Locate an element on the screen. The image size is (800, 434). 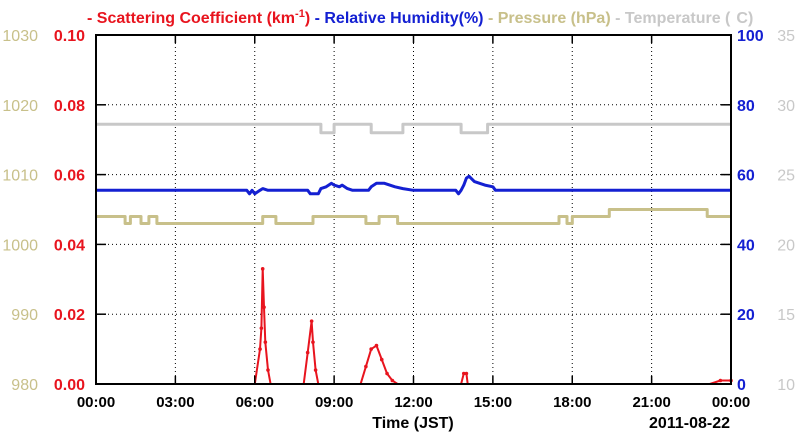
y-tick-label-temperature: 20 is located at coordinates (786, 245).